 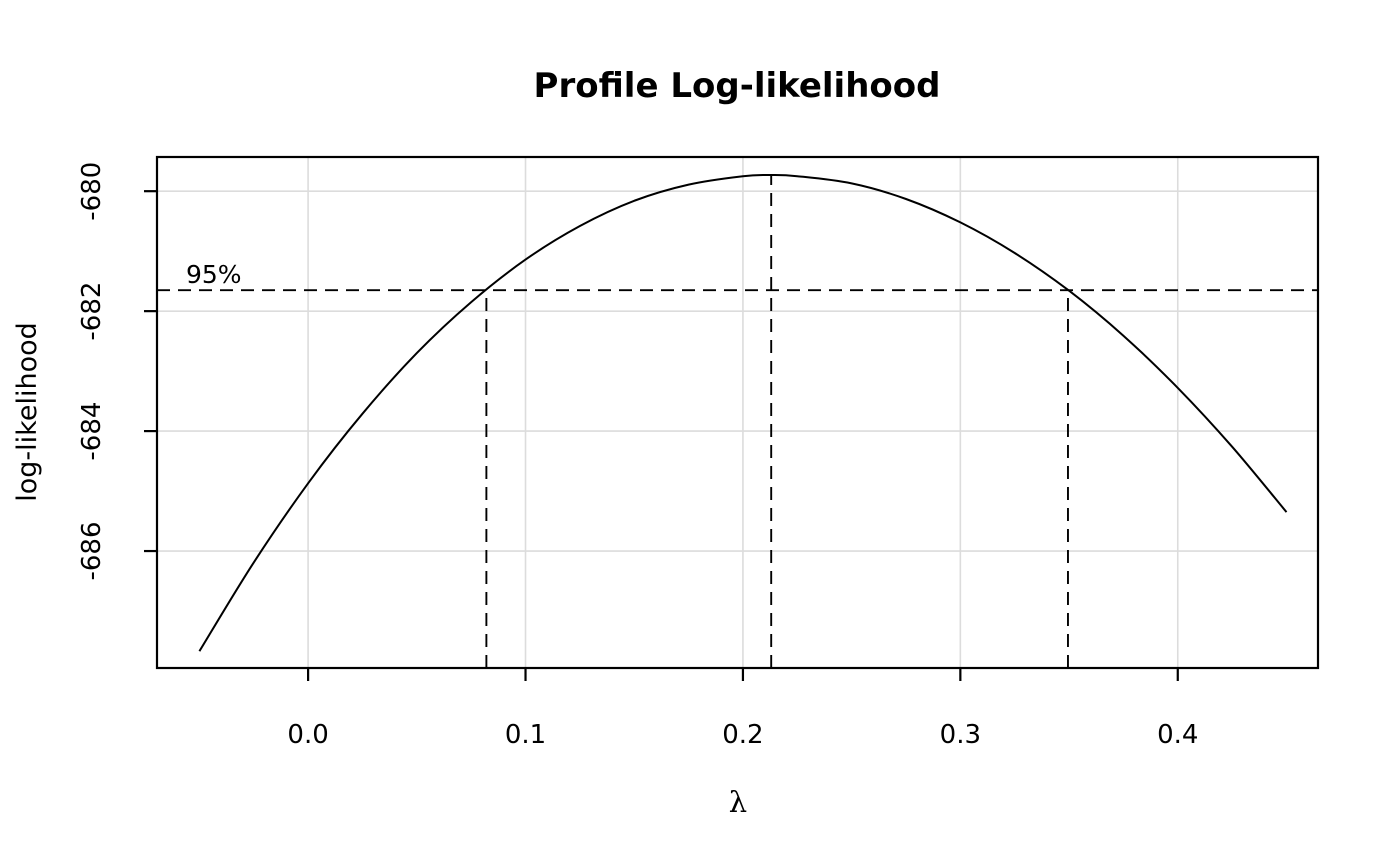 What do you see at coordinates (92, 550) in the screenshot?
I see `y-tick-label: -686` at bounding box center [92, 550].